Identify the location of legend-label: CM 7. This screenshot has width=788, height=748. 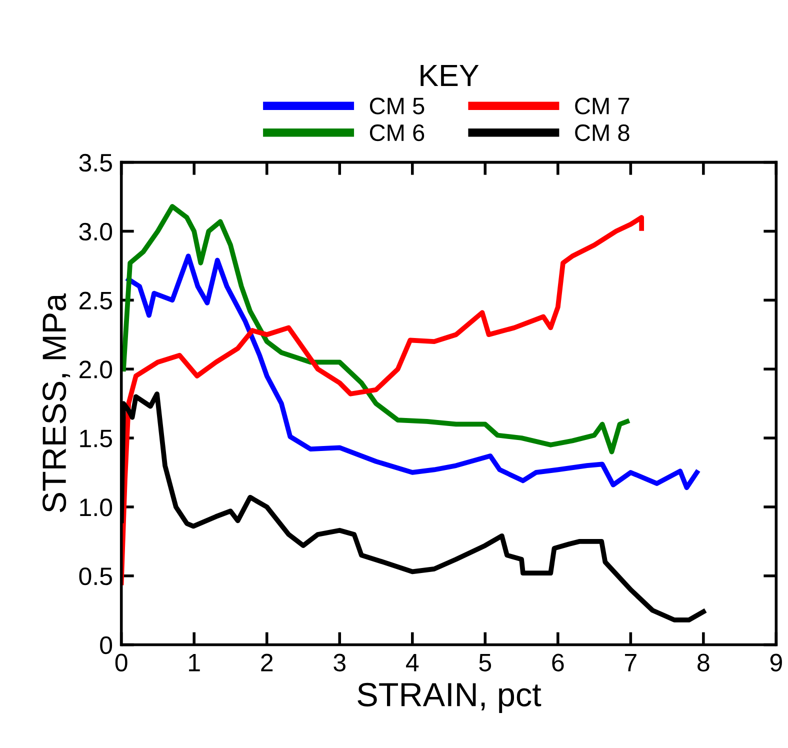
(602, 106).